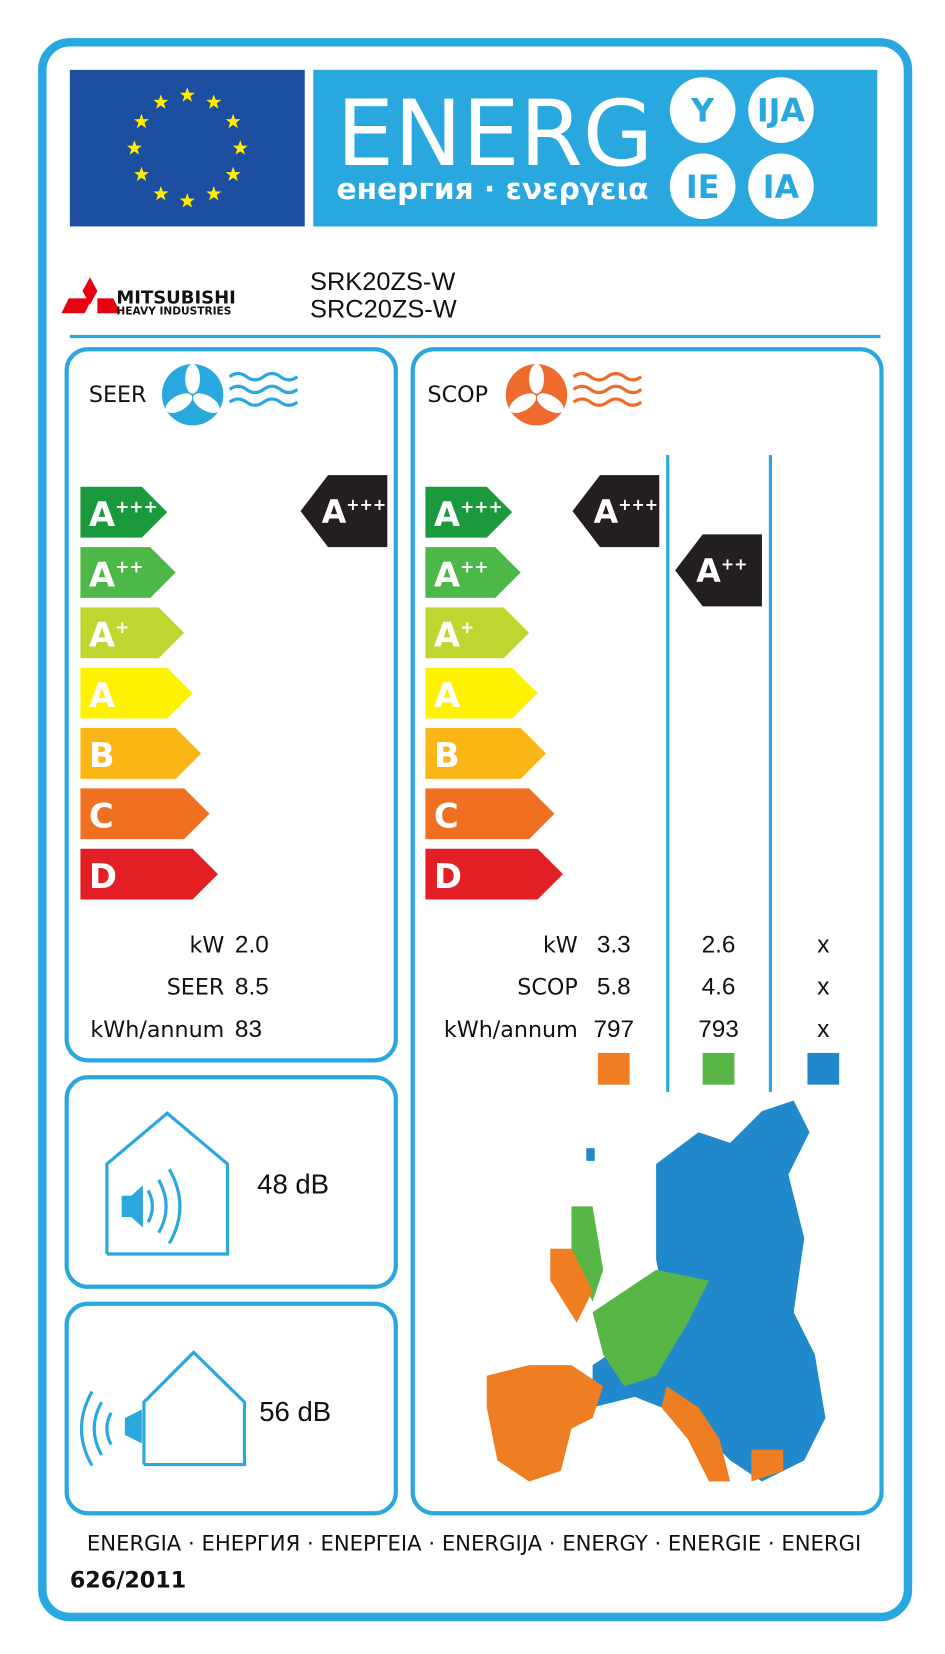 This screenshot has height=1654, width=945. I want to click on row-value: 8.5, so click(252, 987).